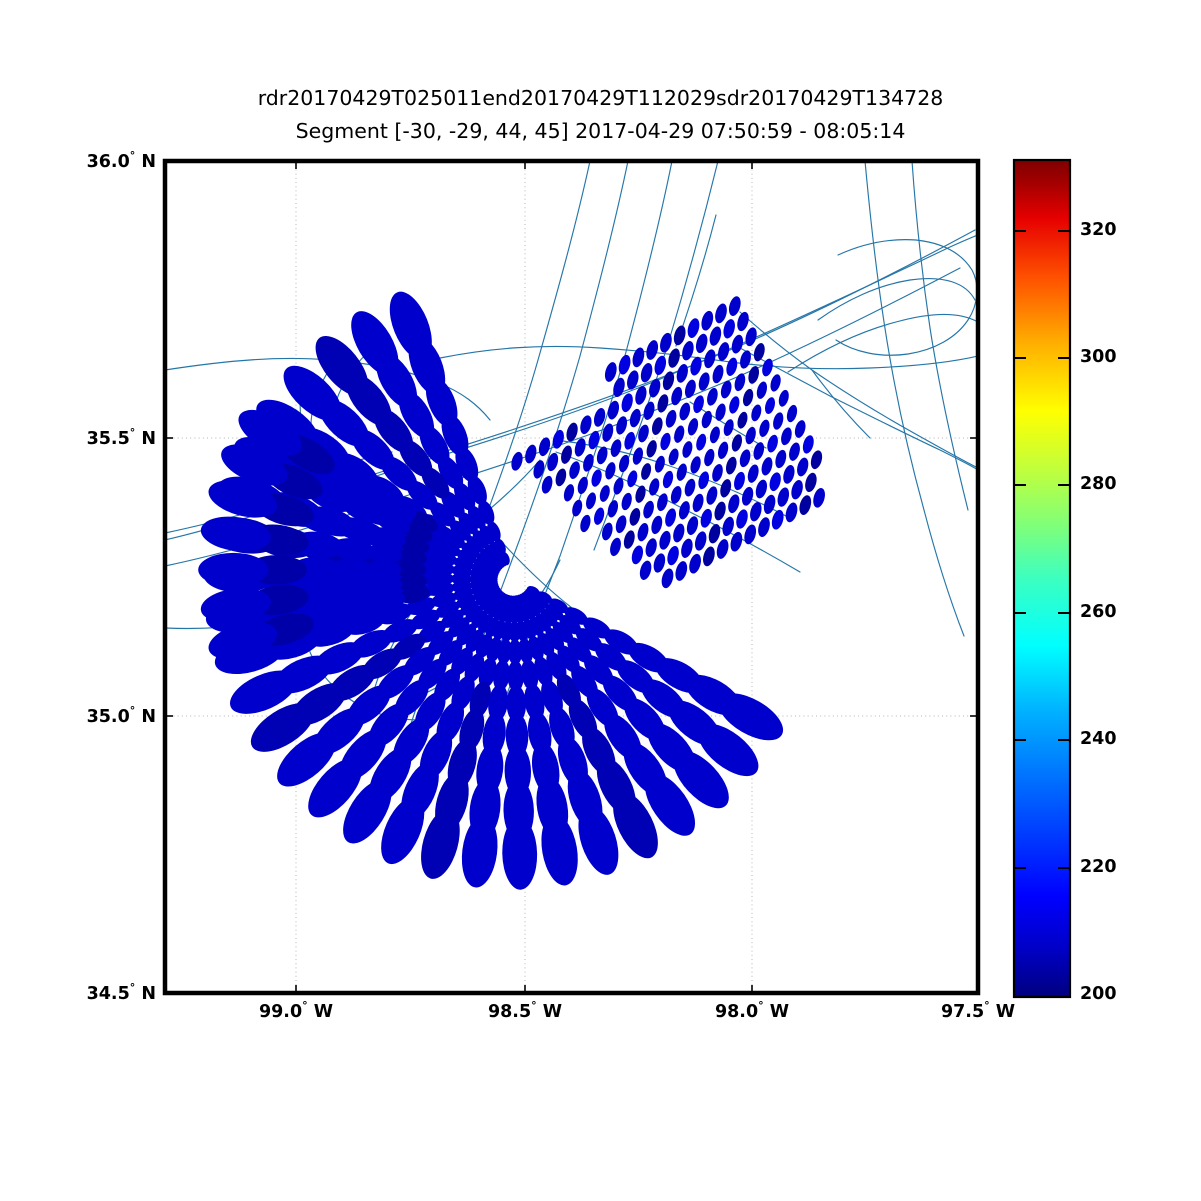  Describe the element at coordinates (1098, 867) in the screenshot. I see `colorbar-tick-label-220: 220` at that location.